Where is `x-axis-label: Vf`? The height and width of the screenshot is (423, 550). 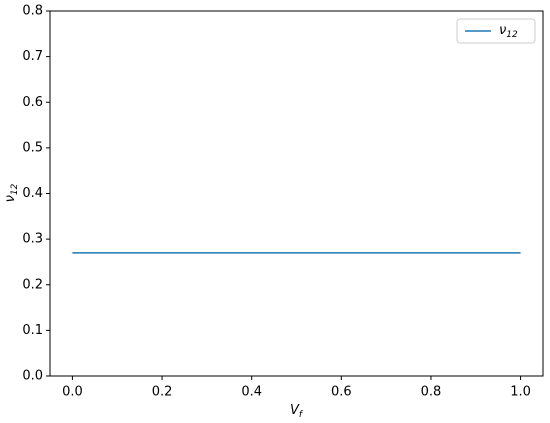
x-axis-label: Vf is located at coordinates (297, 411).